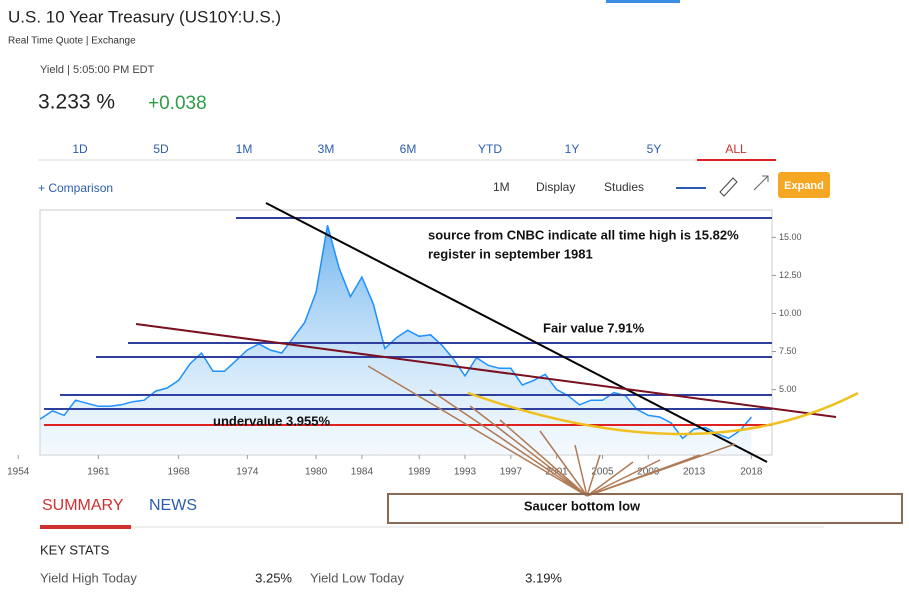 The width and height of the screenshot is (909, 609). I want to click on change: +0.038, so click(177, 103).